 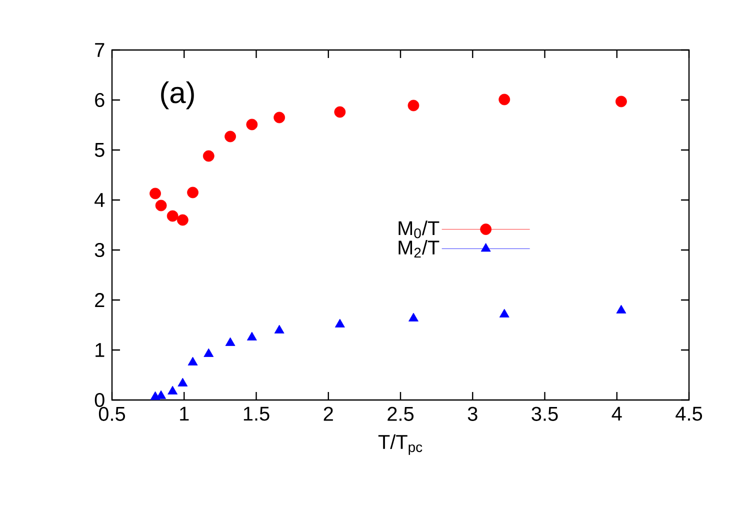 I want to click on y-tick-label: 4, so click(x=99, y=200).